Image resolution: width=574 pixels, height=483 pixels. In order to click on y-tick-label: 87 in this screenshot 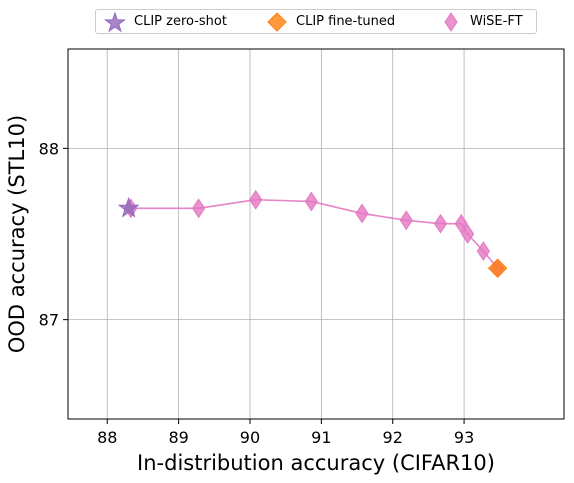, I will do `click(49, 320)`.